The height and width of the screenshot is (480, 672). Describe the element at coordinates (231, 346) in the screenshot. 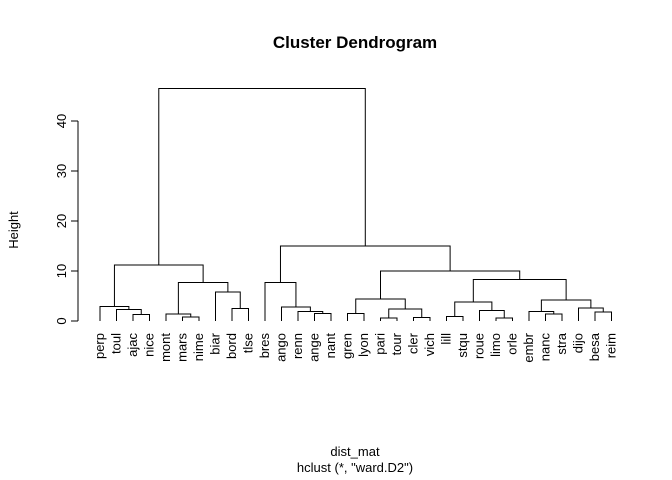

I see `leaf-label: bord` at that location.